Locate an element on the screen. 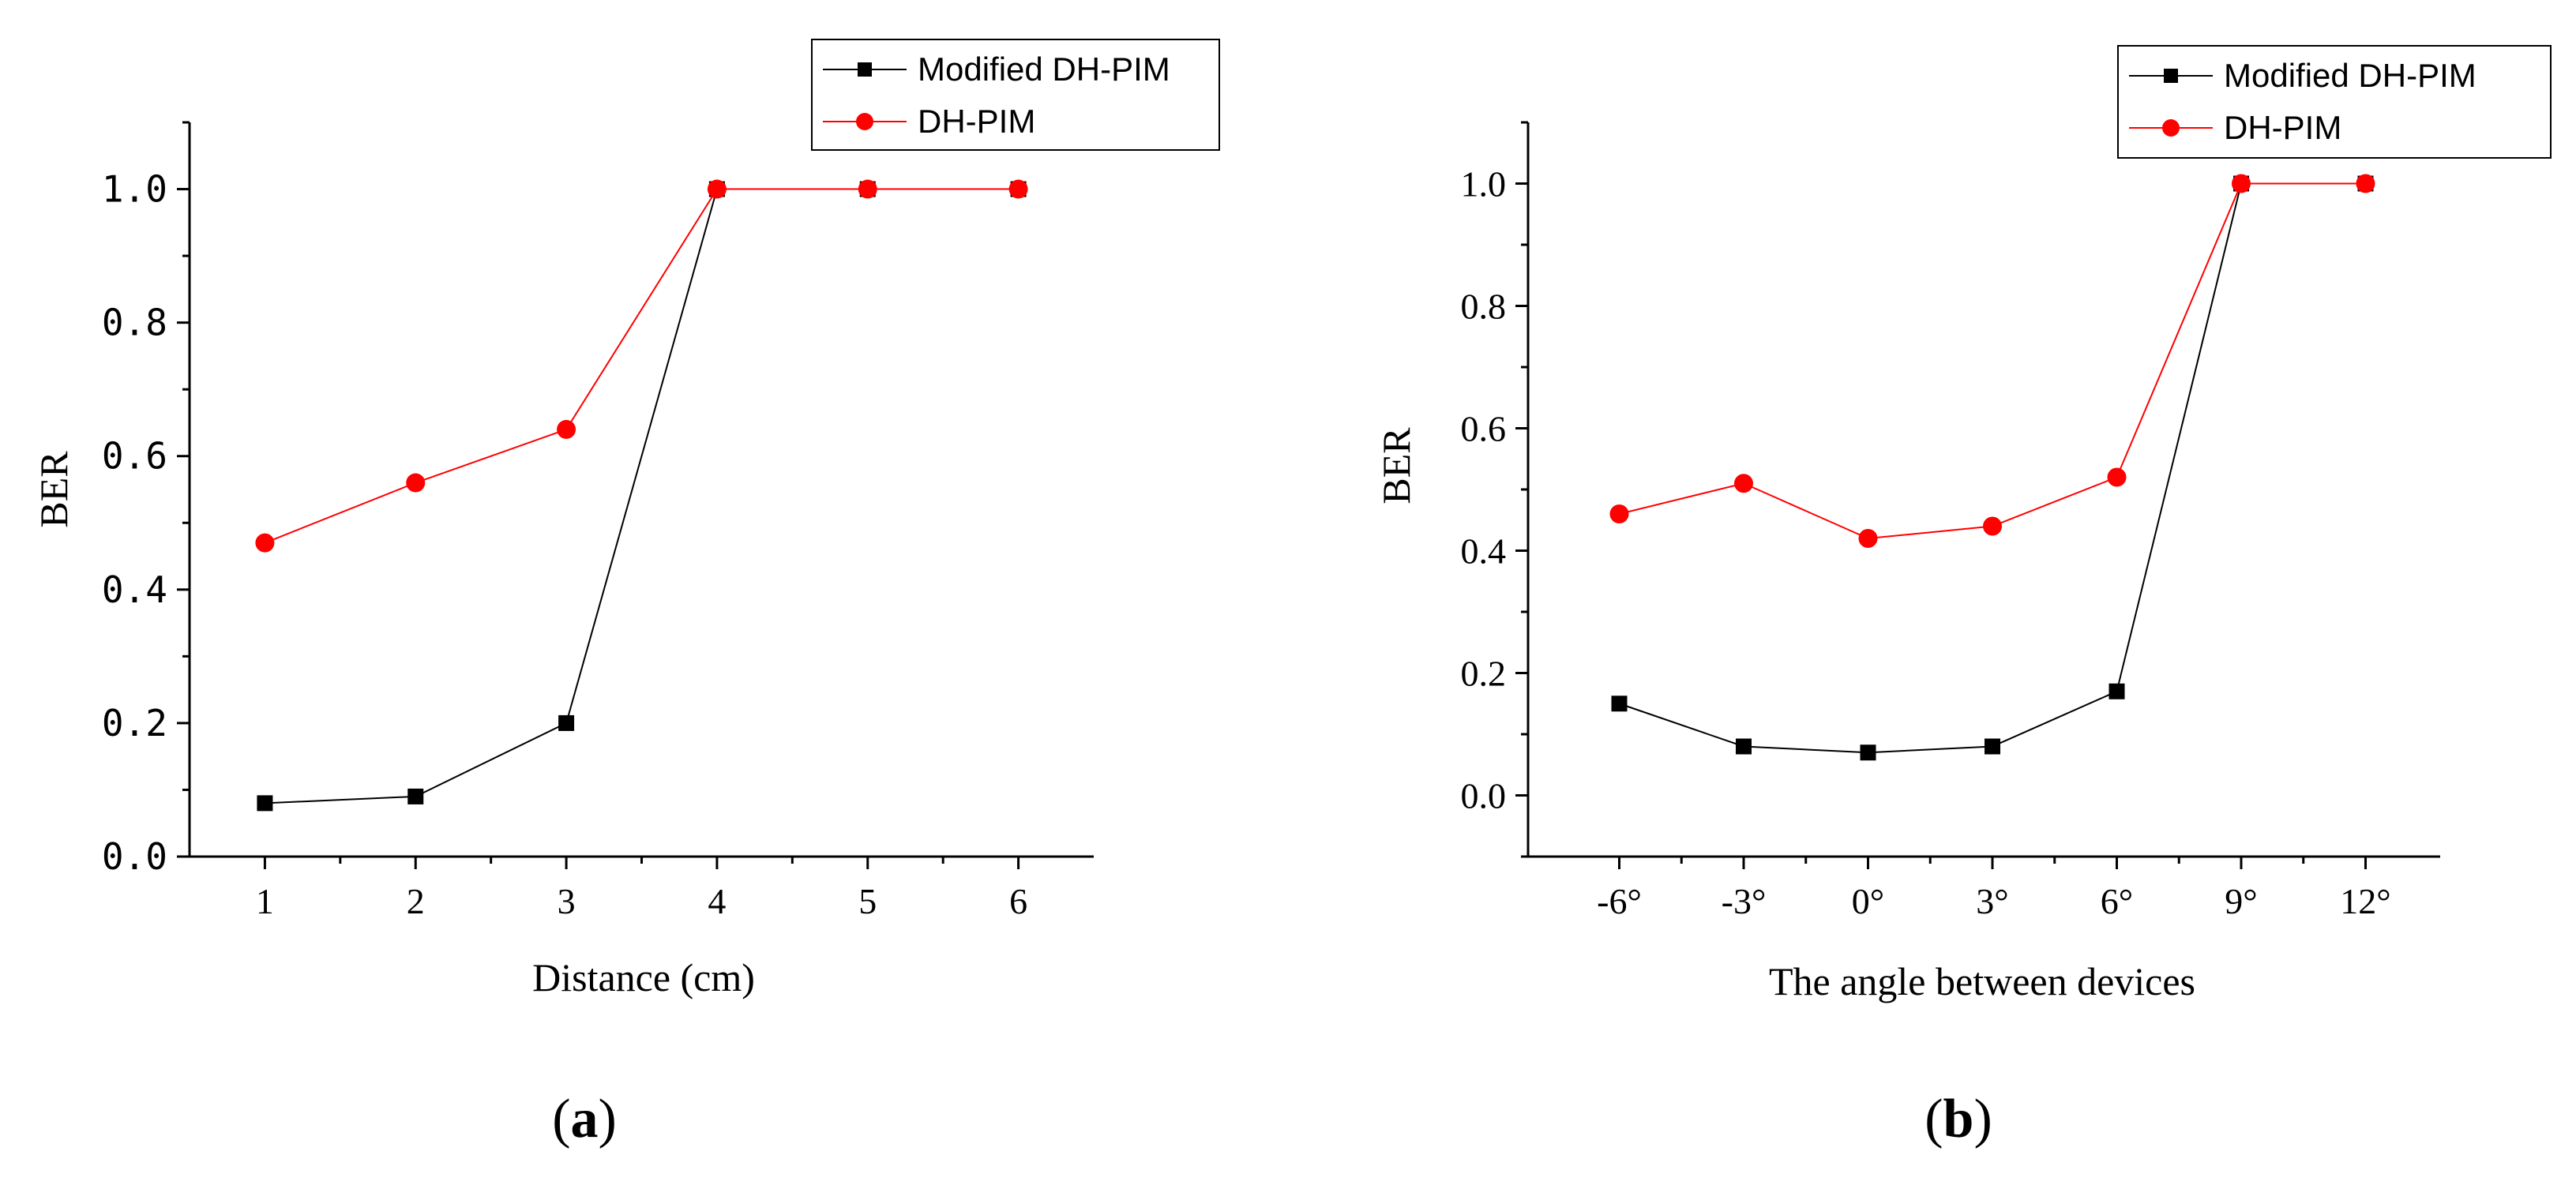 This screenshot has height=1185, width=2576. legend-b: Modified DH-PIM DH-PIM is located at coordinates (2334, 102).